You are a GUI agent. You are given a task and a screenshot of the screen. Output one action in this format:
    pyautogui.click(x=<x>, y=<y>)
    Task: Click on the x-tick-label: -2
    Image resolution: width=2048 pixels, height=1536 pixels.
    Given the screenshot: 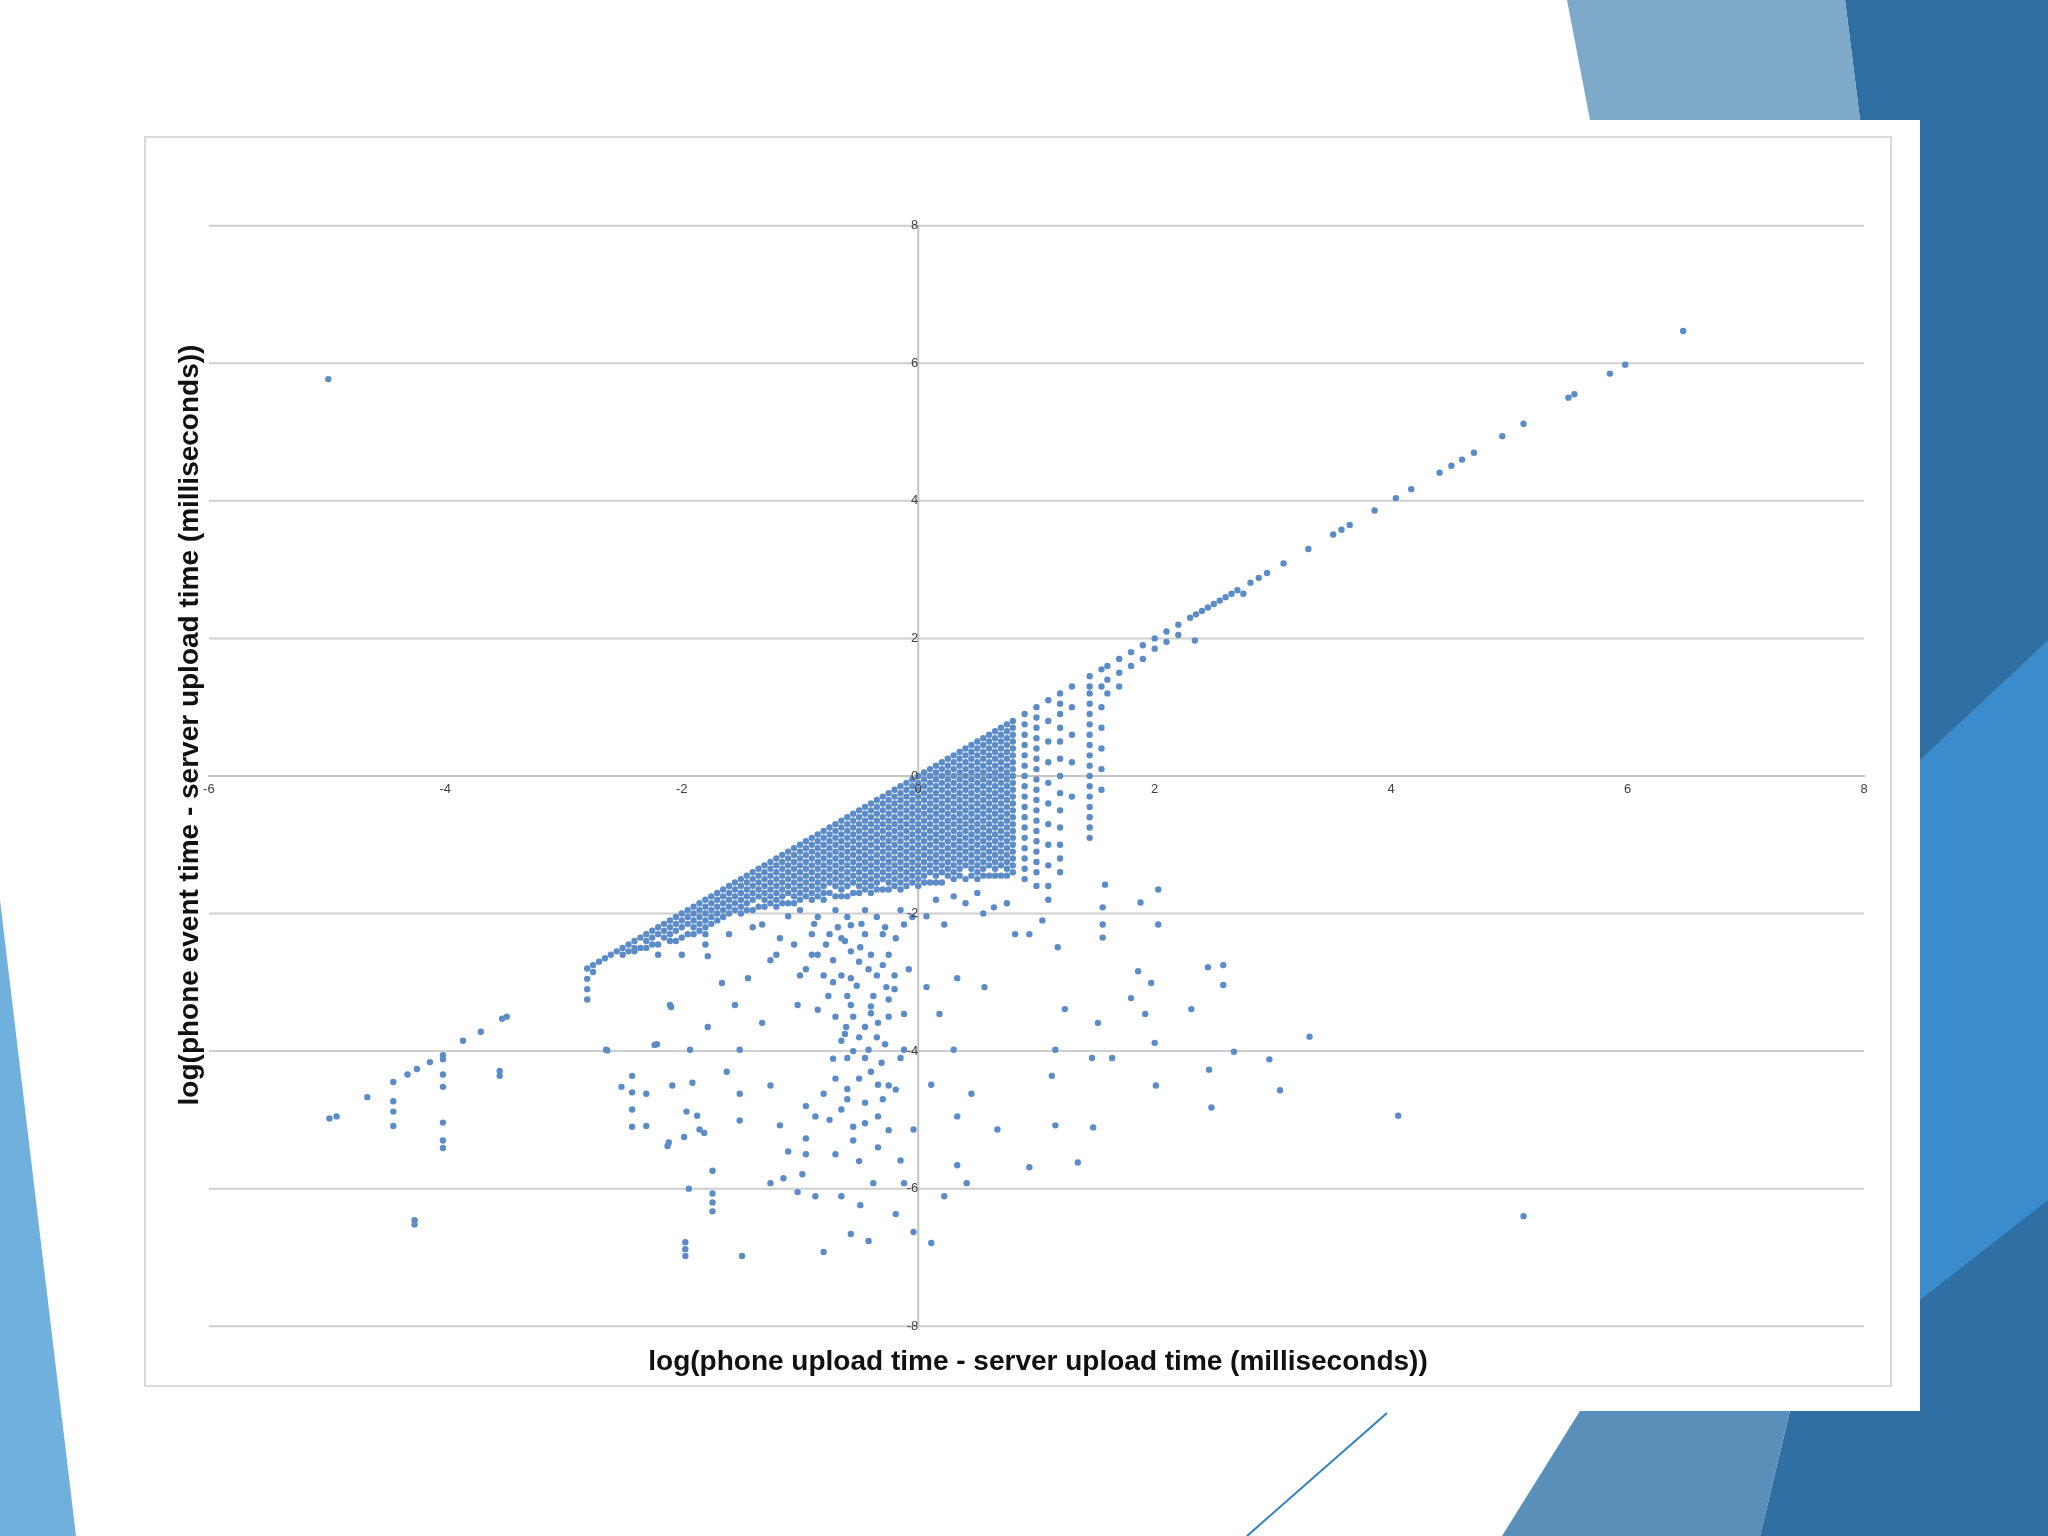 What is the action you would take?
    pyautogui.click(x=682, y=789)
    